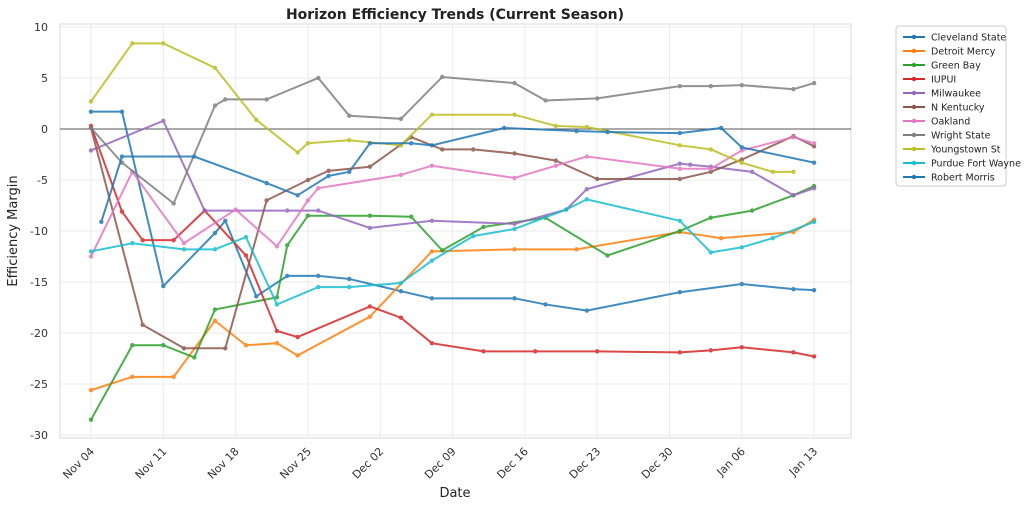 The height and width of the screenshot is (506, 1024). I want to click on legend-label-robert-morris: Robert Morris, so click(963, 178).